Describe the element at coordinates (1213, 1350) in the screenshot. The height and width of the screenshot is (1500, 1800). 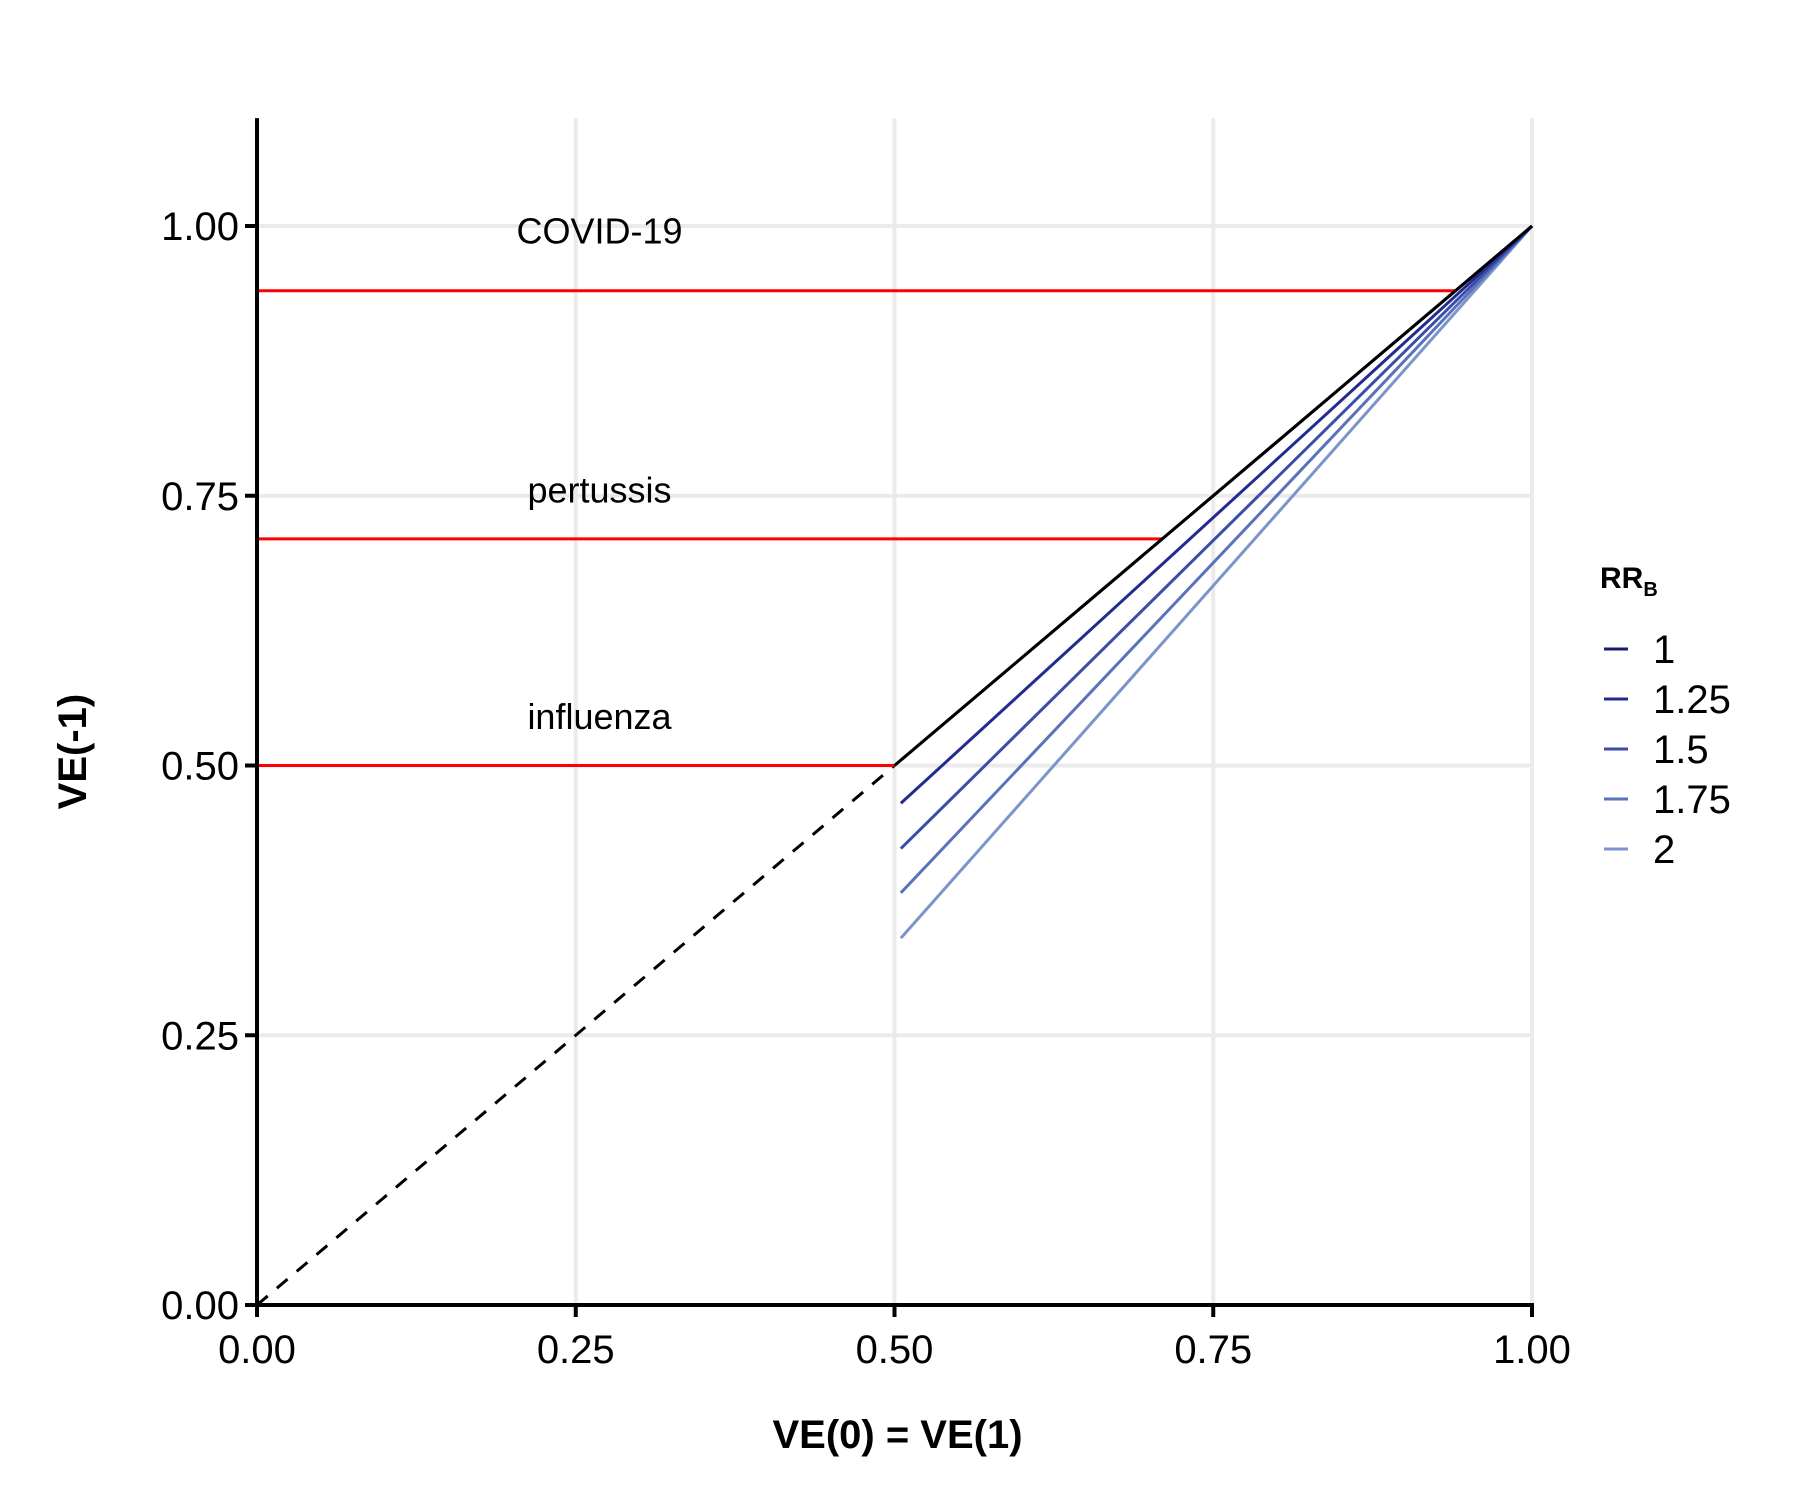
I see `x-tick-label-3: 0.75` at that location.